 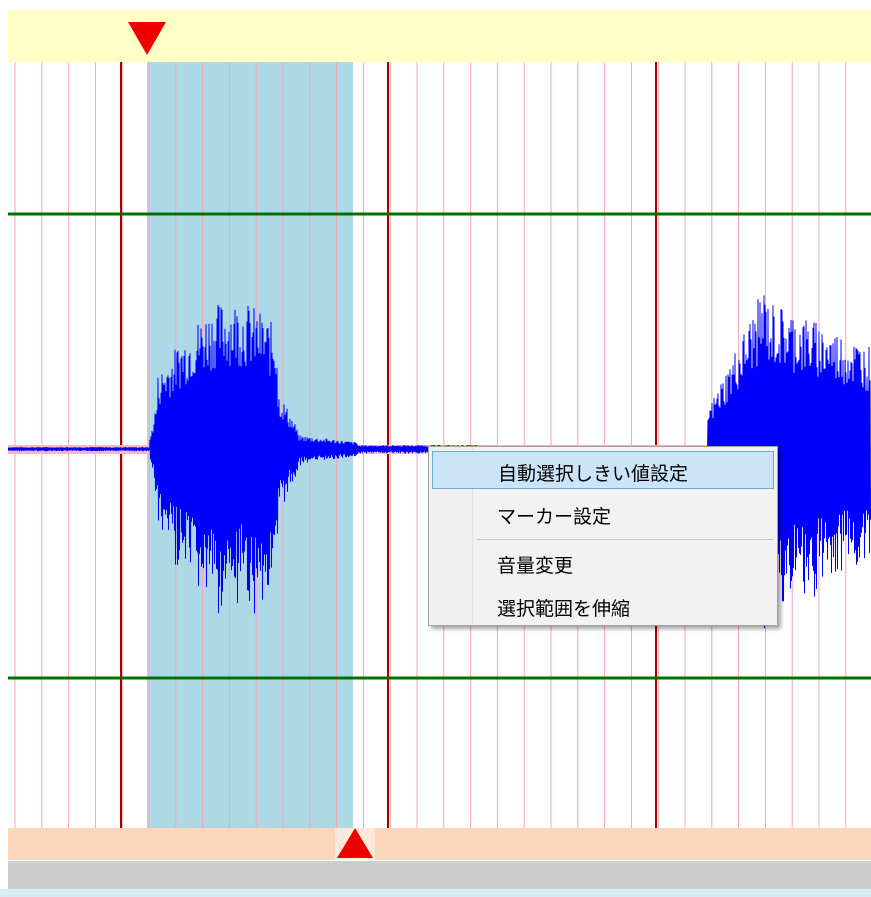 What do you see at coordinates (603, 563) in the screenshot?
I see `menu-item-change-volume: 音量変更` at bounding box center [603, 563].